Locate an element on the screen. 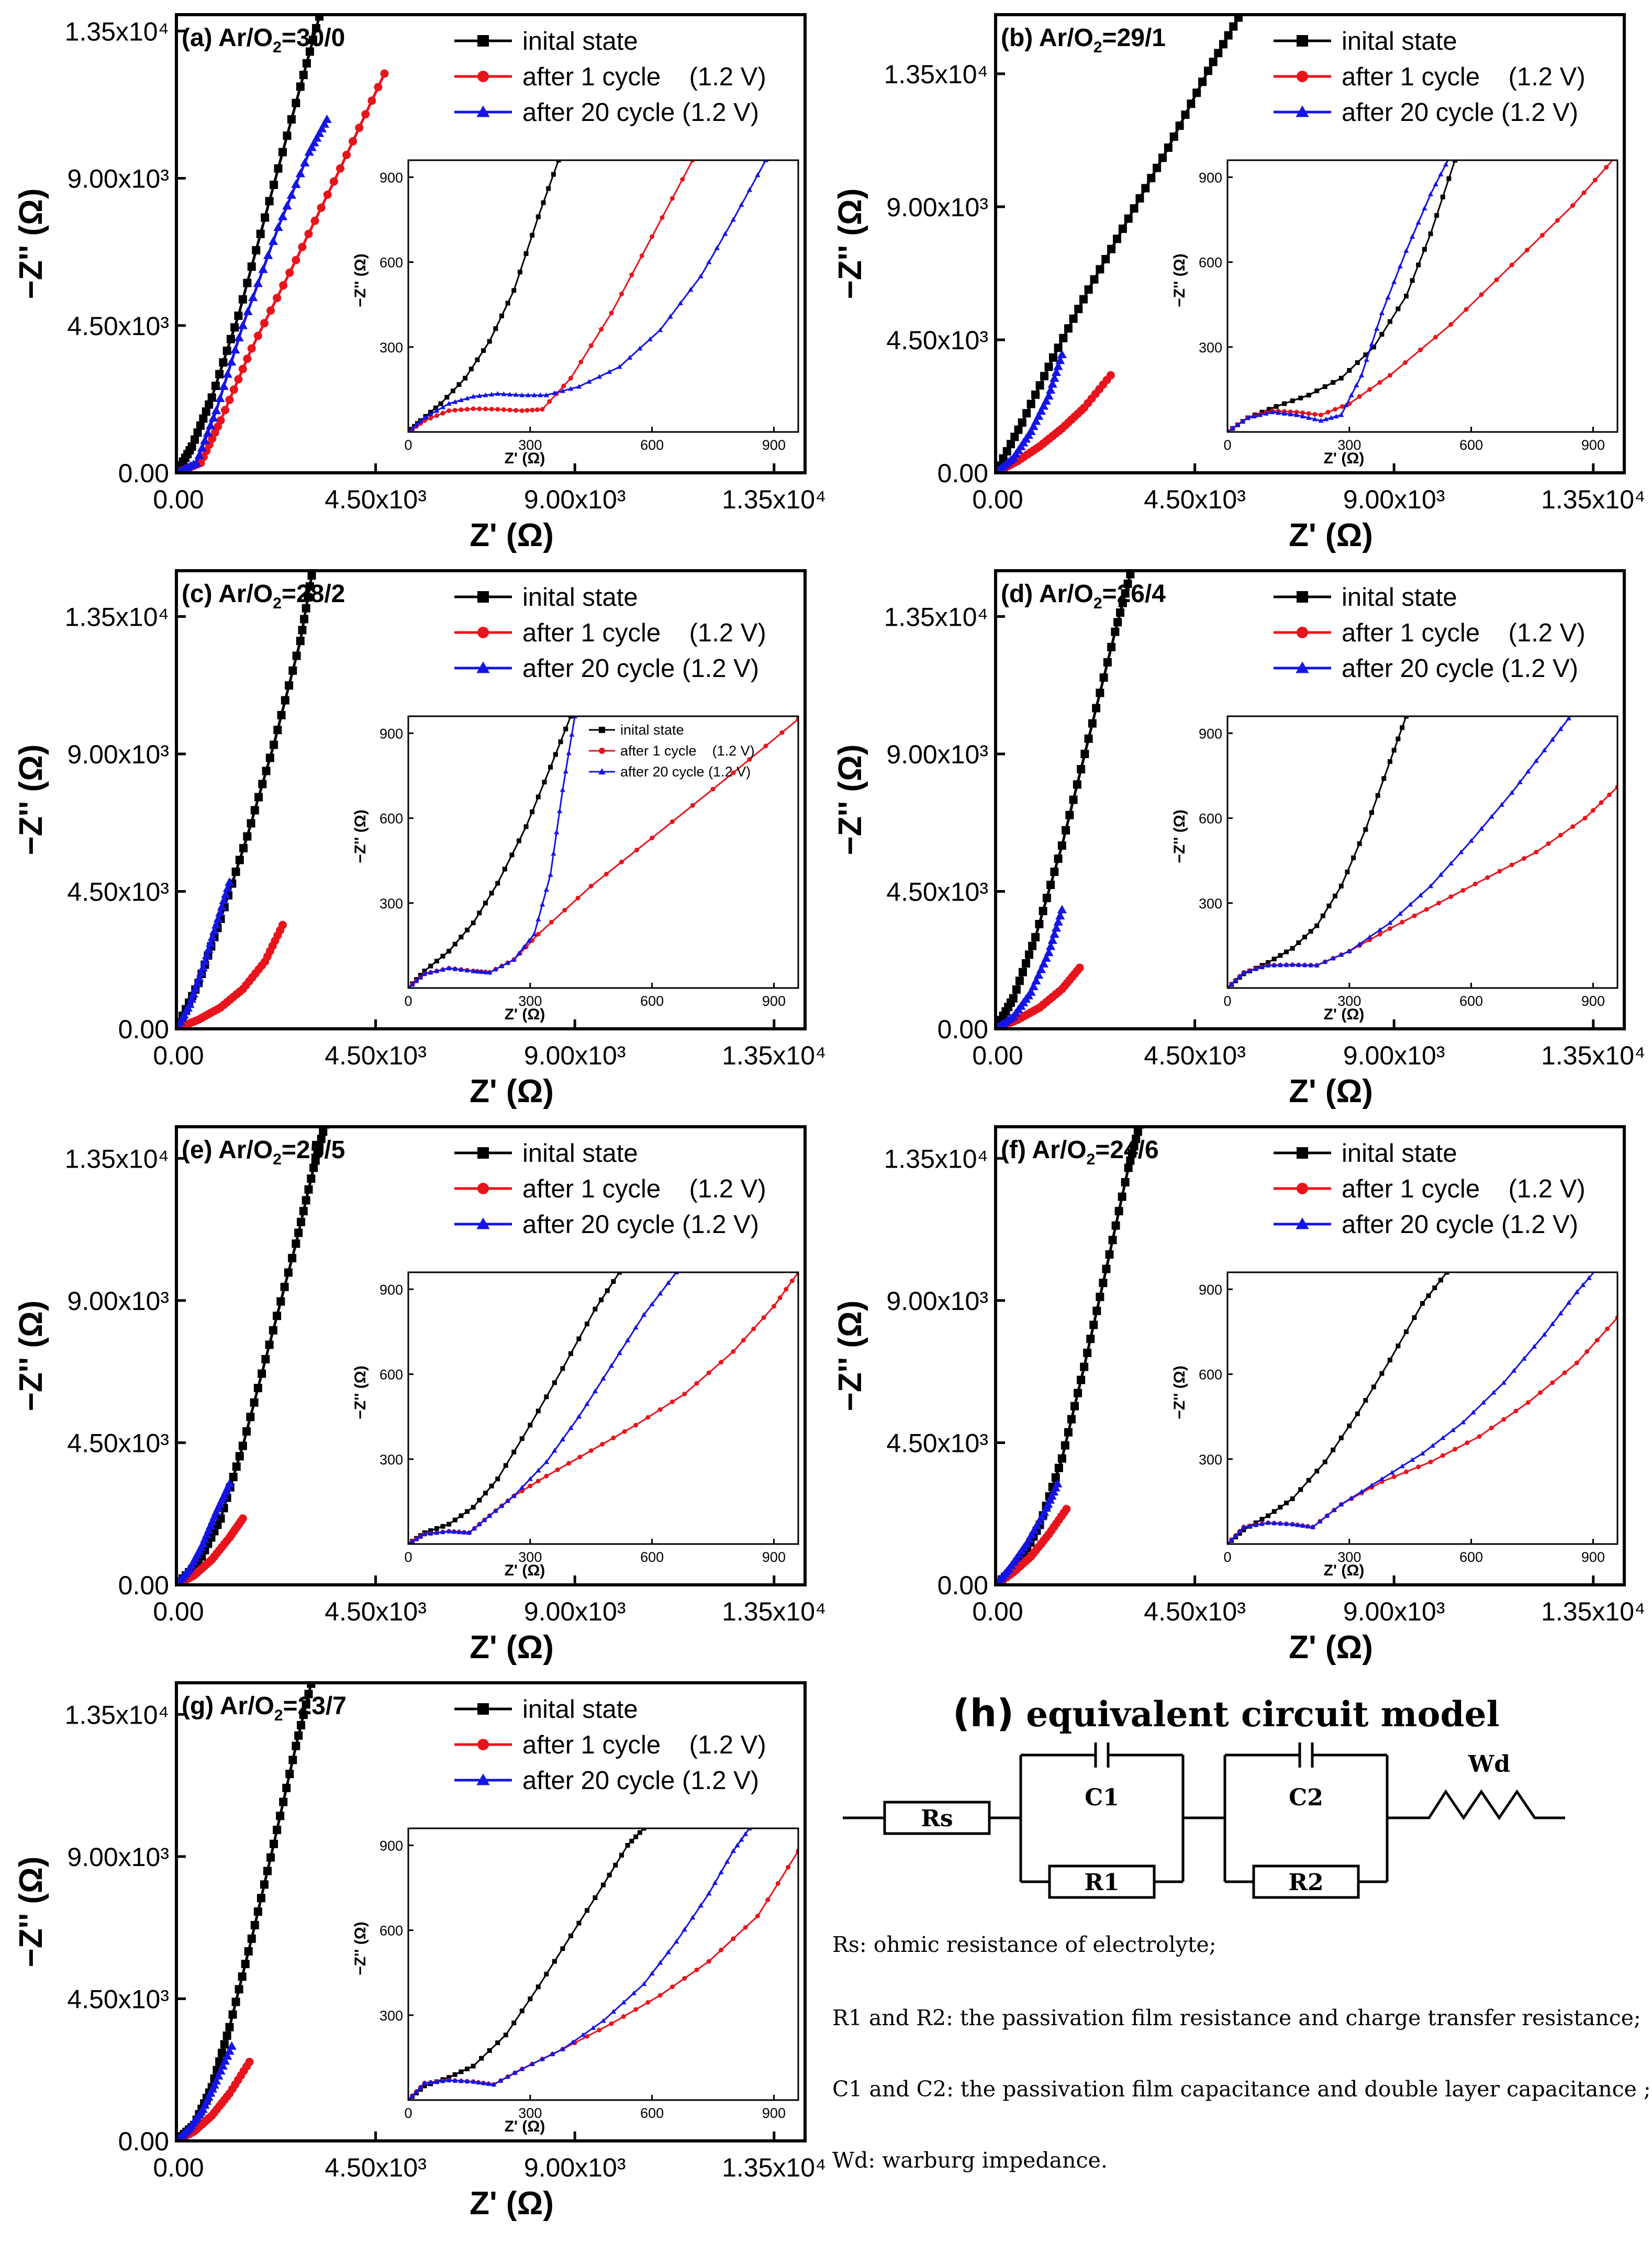 The width and height of the screenshot is (1652, 2254). inset-x-tick-label: 0 is located at coordinates (1227, 445).